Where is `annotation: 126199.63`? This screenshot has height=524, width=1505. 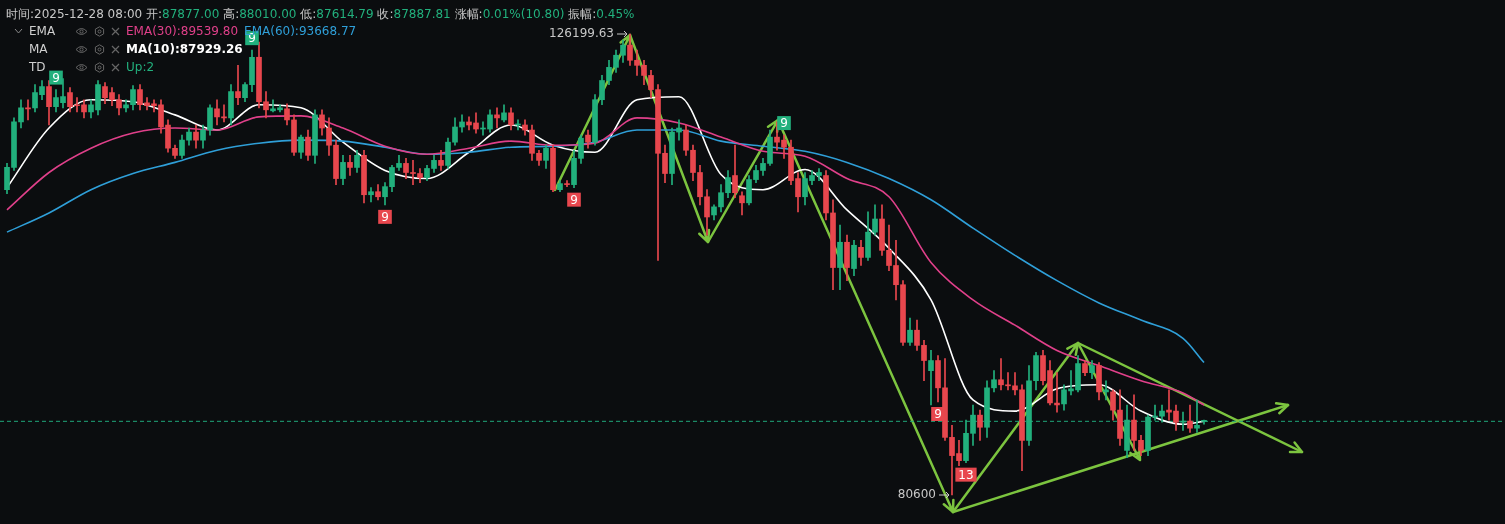
annotation: 126199.63 is located at coordinates (581, 33).